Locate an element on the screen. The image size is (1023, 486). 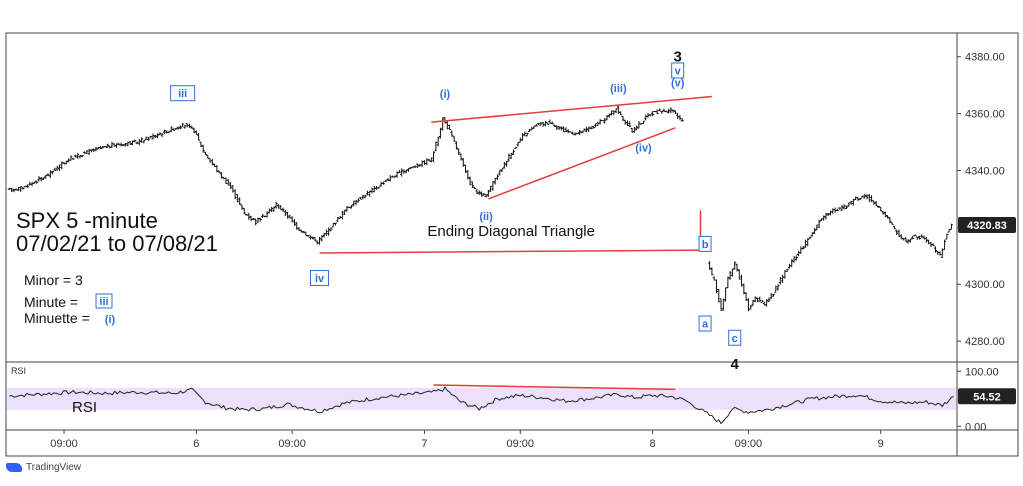
wave-label-text: iii is located at coordinates (182, 94).